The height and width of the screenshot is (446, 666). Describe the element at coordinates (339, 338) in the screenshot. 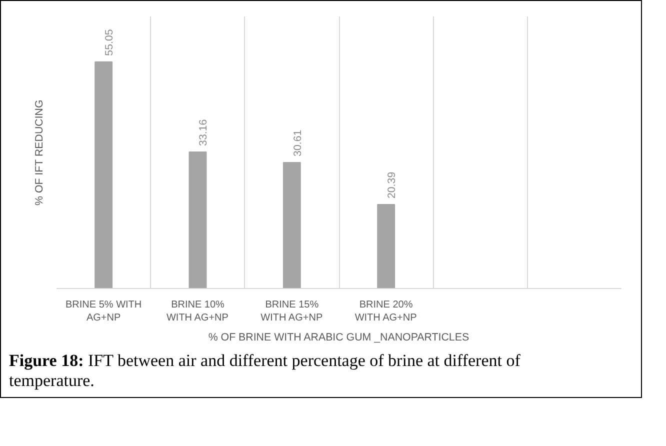

I see `x-axis-title: % OF BRINE WITH ARABIC GUM _NANOPARTICLES` at that location.